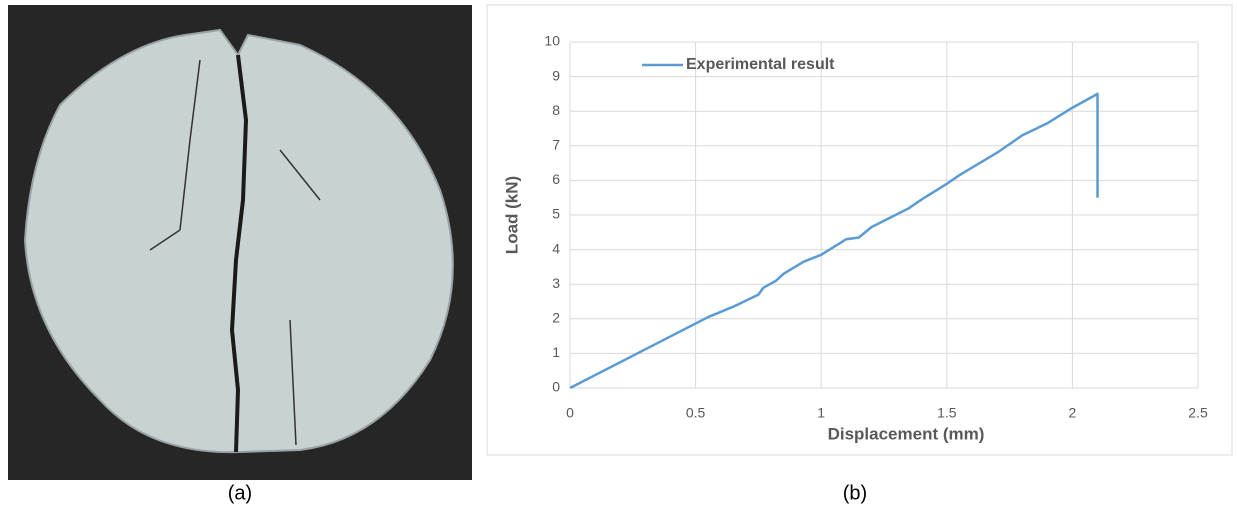  I want to click on y-tick-label: 6, so click(556, 179).